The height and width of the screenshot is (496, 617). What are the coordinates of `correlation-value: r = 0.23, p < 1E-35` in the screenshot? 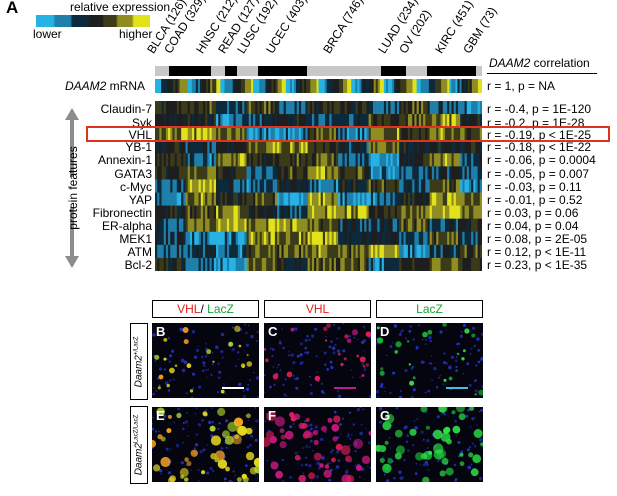 It's located at (537, 265).